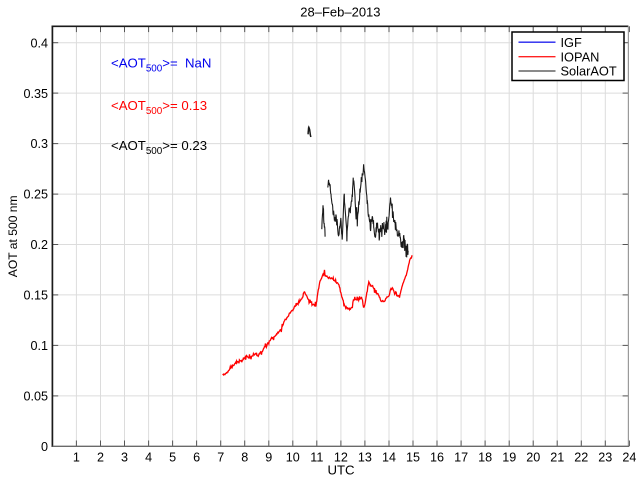 This screenshot has height=480, width=640. I want to click on svg-text: IGF, so click(572, 42).